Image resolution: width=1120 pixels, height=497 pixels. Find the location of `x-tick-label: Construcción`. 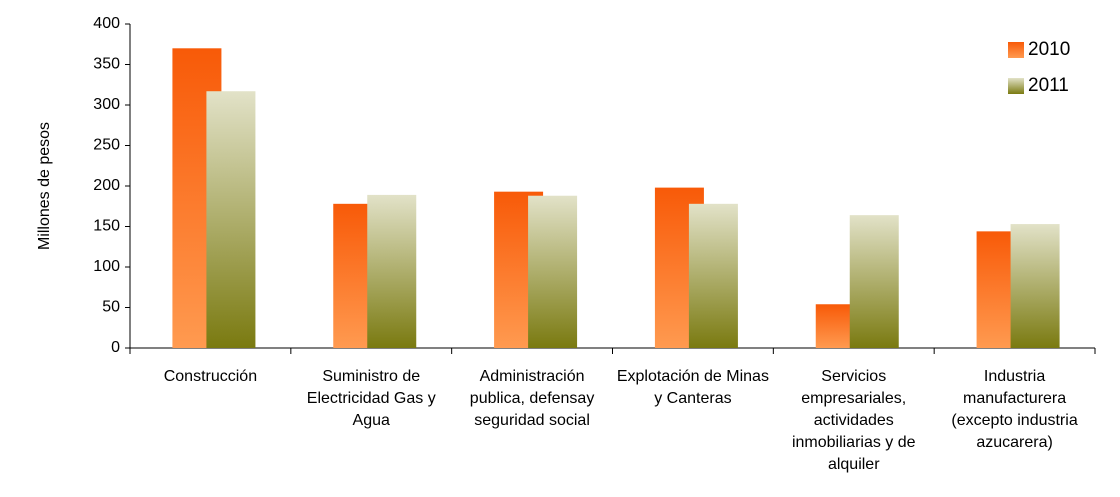

x-tick-label: Construcción is located at coordinates (210, 376).